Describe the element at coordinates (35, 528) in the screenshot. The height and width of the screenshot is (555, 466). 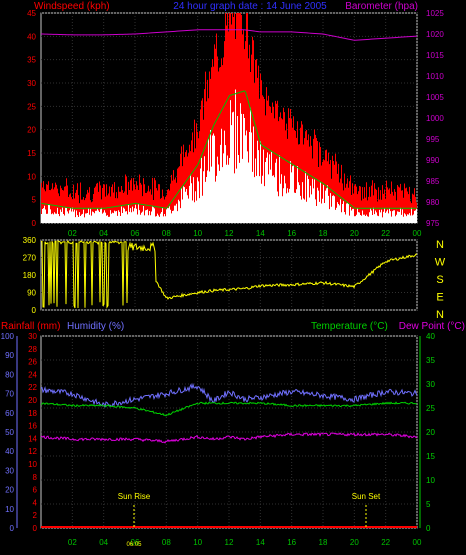
I see `rainfall-y-tick: 0` at that location.